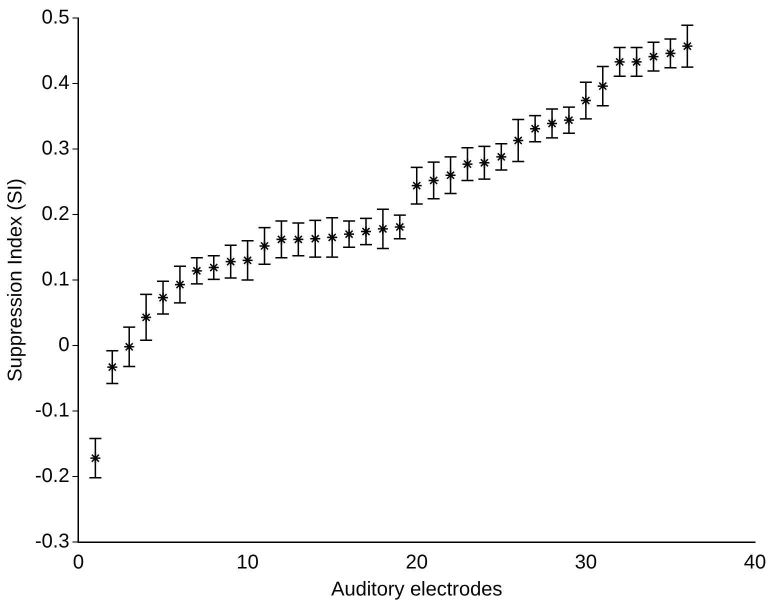 The width and height of the screenshot is (775, 602). I want to click on y-tick-label: 0.3, so click(56, 149).